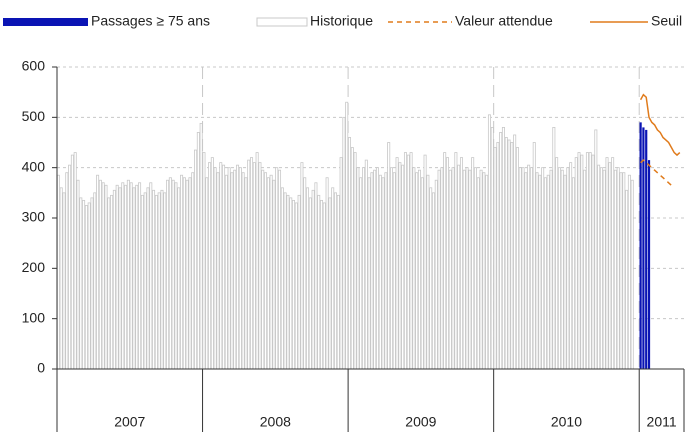  Describe the element at coordinates (34, 66) in the screenshot. I see `y-tick-label: 600` at that location.